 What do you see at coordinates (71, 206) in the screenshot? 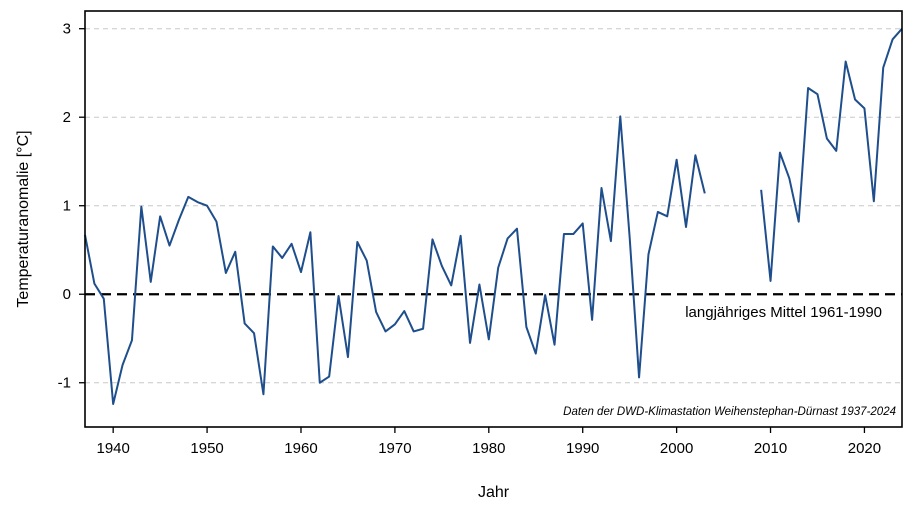
I see `y-axis-ticks: -1 0 1 2 3` at bounding box center [71, 206].